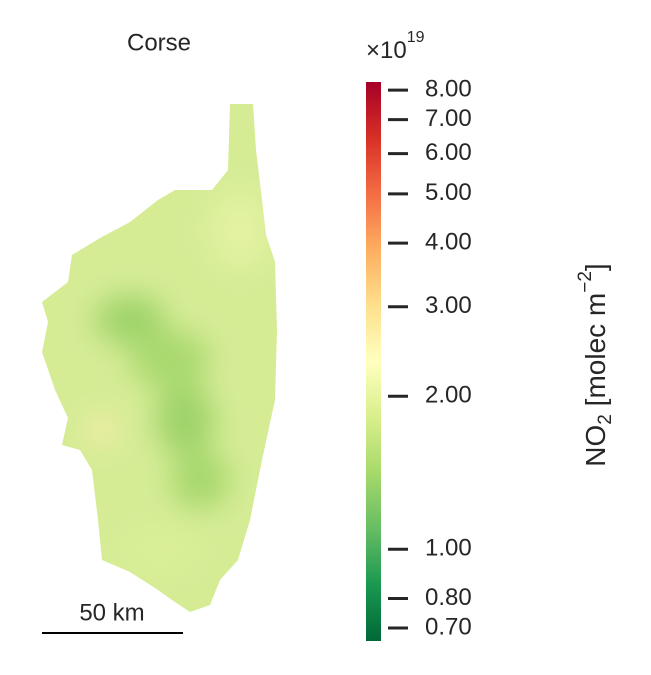  Describe the element at coordinates (448, 192) in the screenshot. I see `colorbar-tick-label: 5.00` at that location.